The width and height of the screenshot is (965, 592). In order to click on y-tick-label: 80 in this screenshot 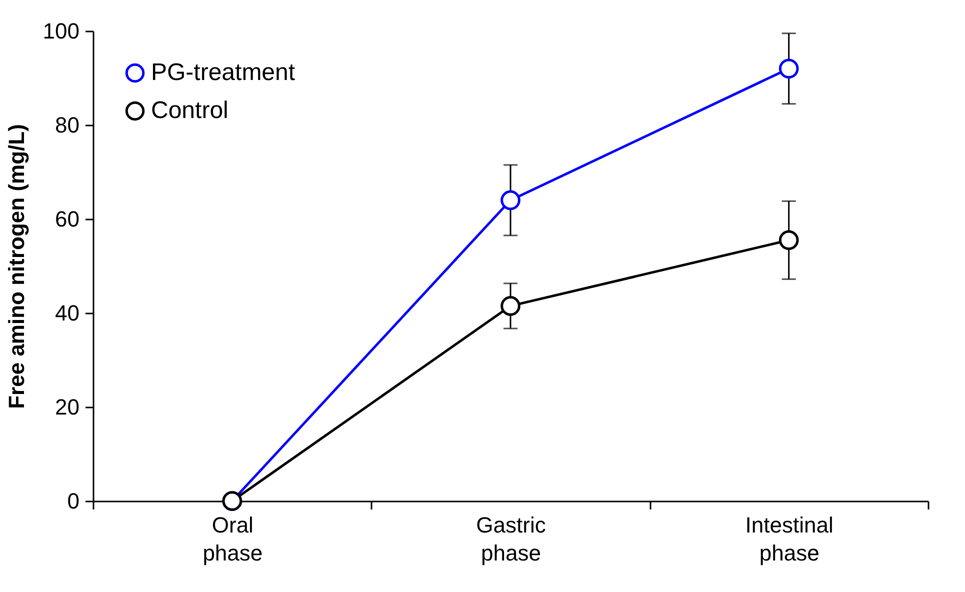, I will do `click(67, 125)`.